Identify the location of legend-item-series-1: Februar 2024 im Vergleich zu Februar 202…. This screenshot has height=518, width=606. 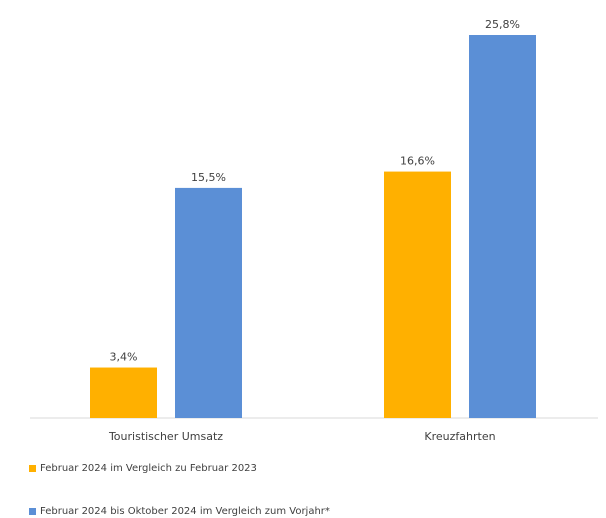
(143, 468).